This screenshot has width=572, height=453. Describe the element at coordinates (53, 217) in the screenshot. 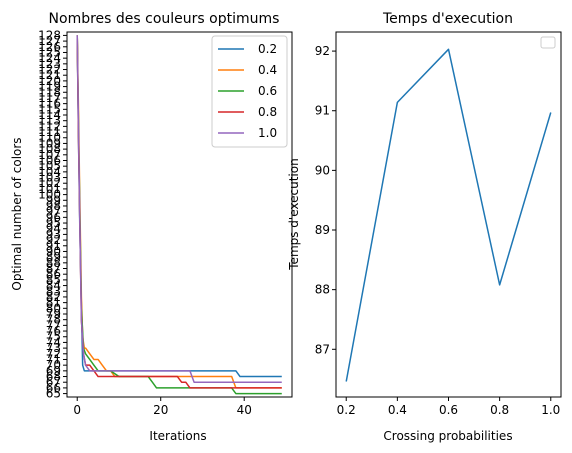

I see `left-y-tick-label-32: 96` at that location.